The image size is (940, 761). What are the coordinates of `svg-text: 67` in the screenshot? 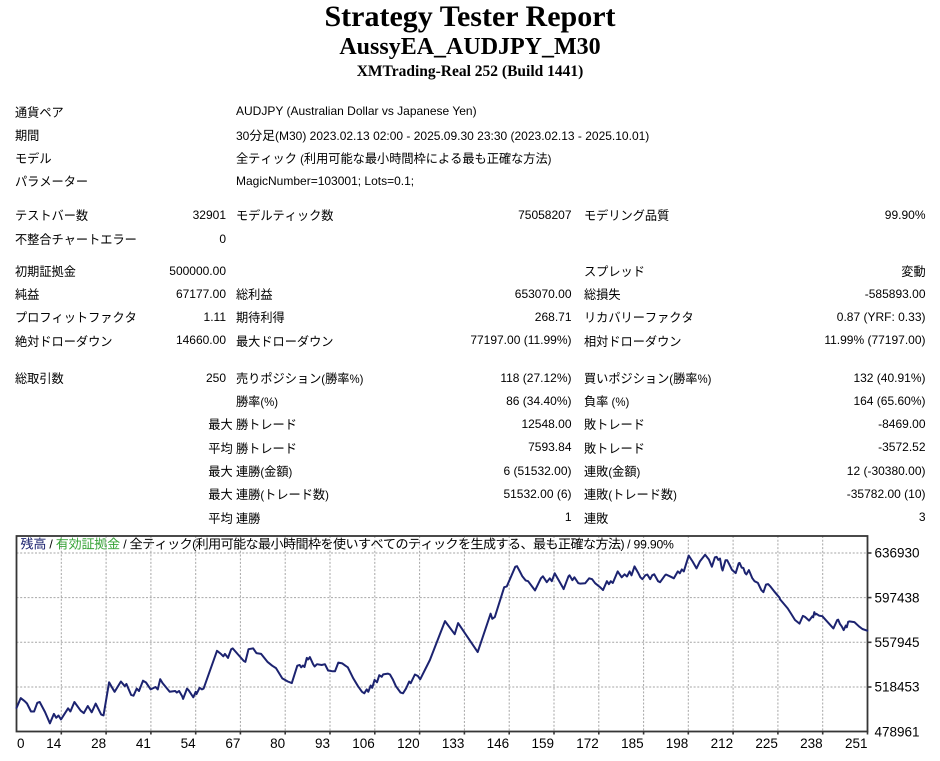 It's located at (232, 742).